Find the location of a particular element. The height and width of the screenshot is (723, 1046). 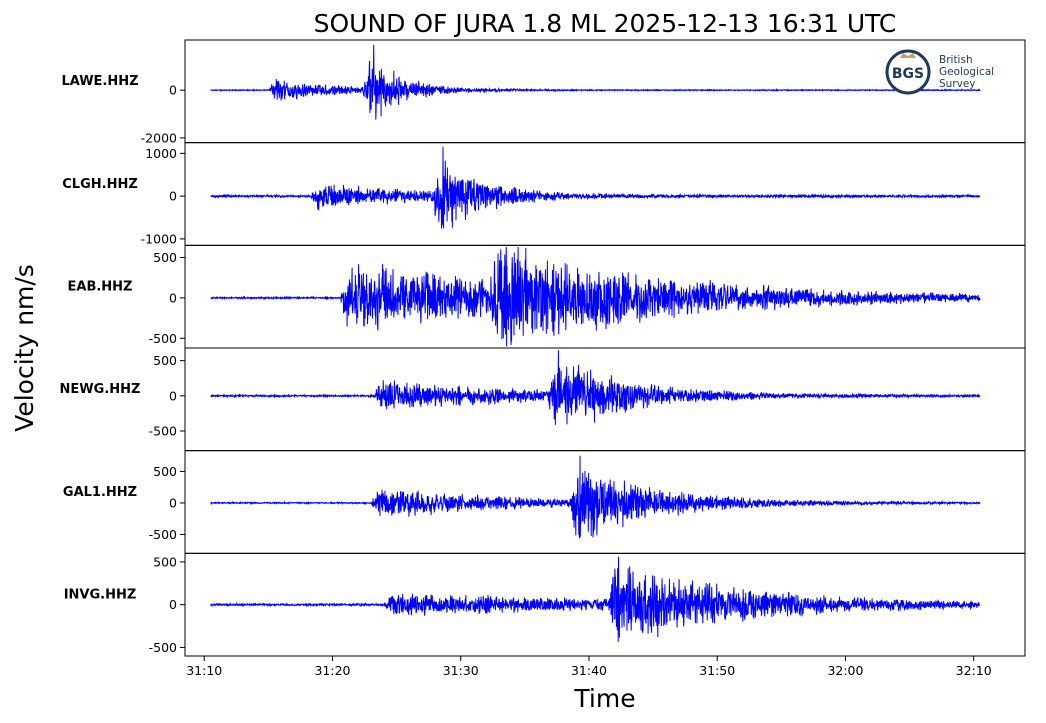

panel-invg-hhz: 500 0 -500 INVG.HHZ is located at coordinates (545, 604).